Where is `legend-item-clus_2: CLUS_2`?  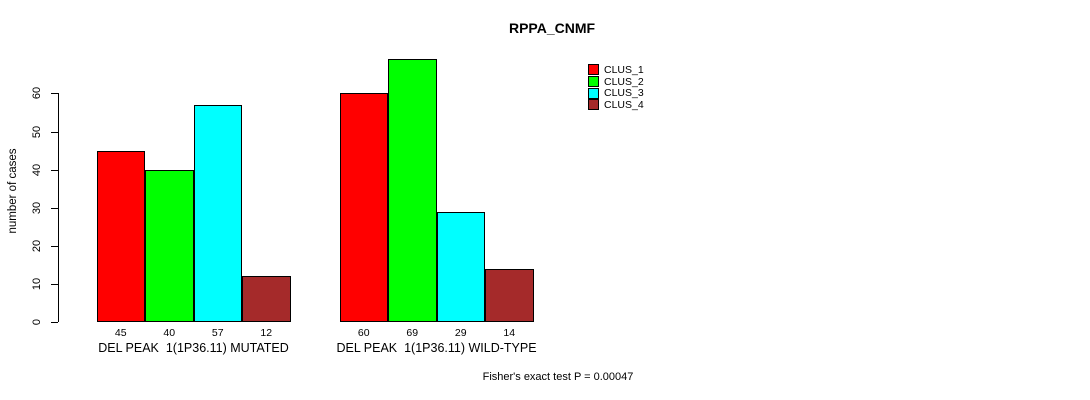
legend-item-clus_2: CLUS_2 is located at coordinates (616, 82).